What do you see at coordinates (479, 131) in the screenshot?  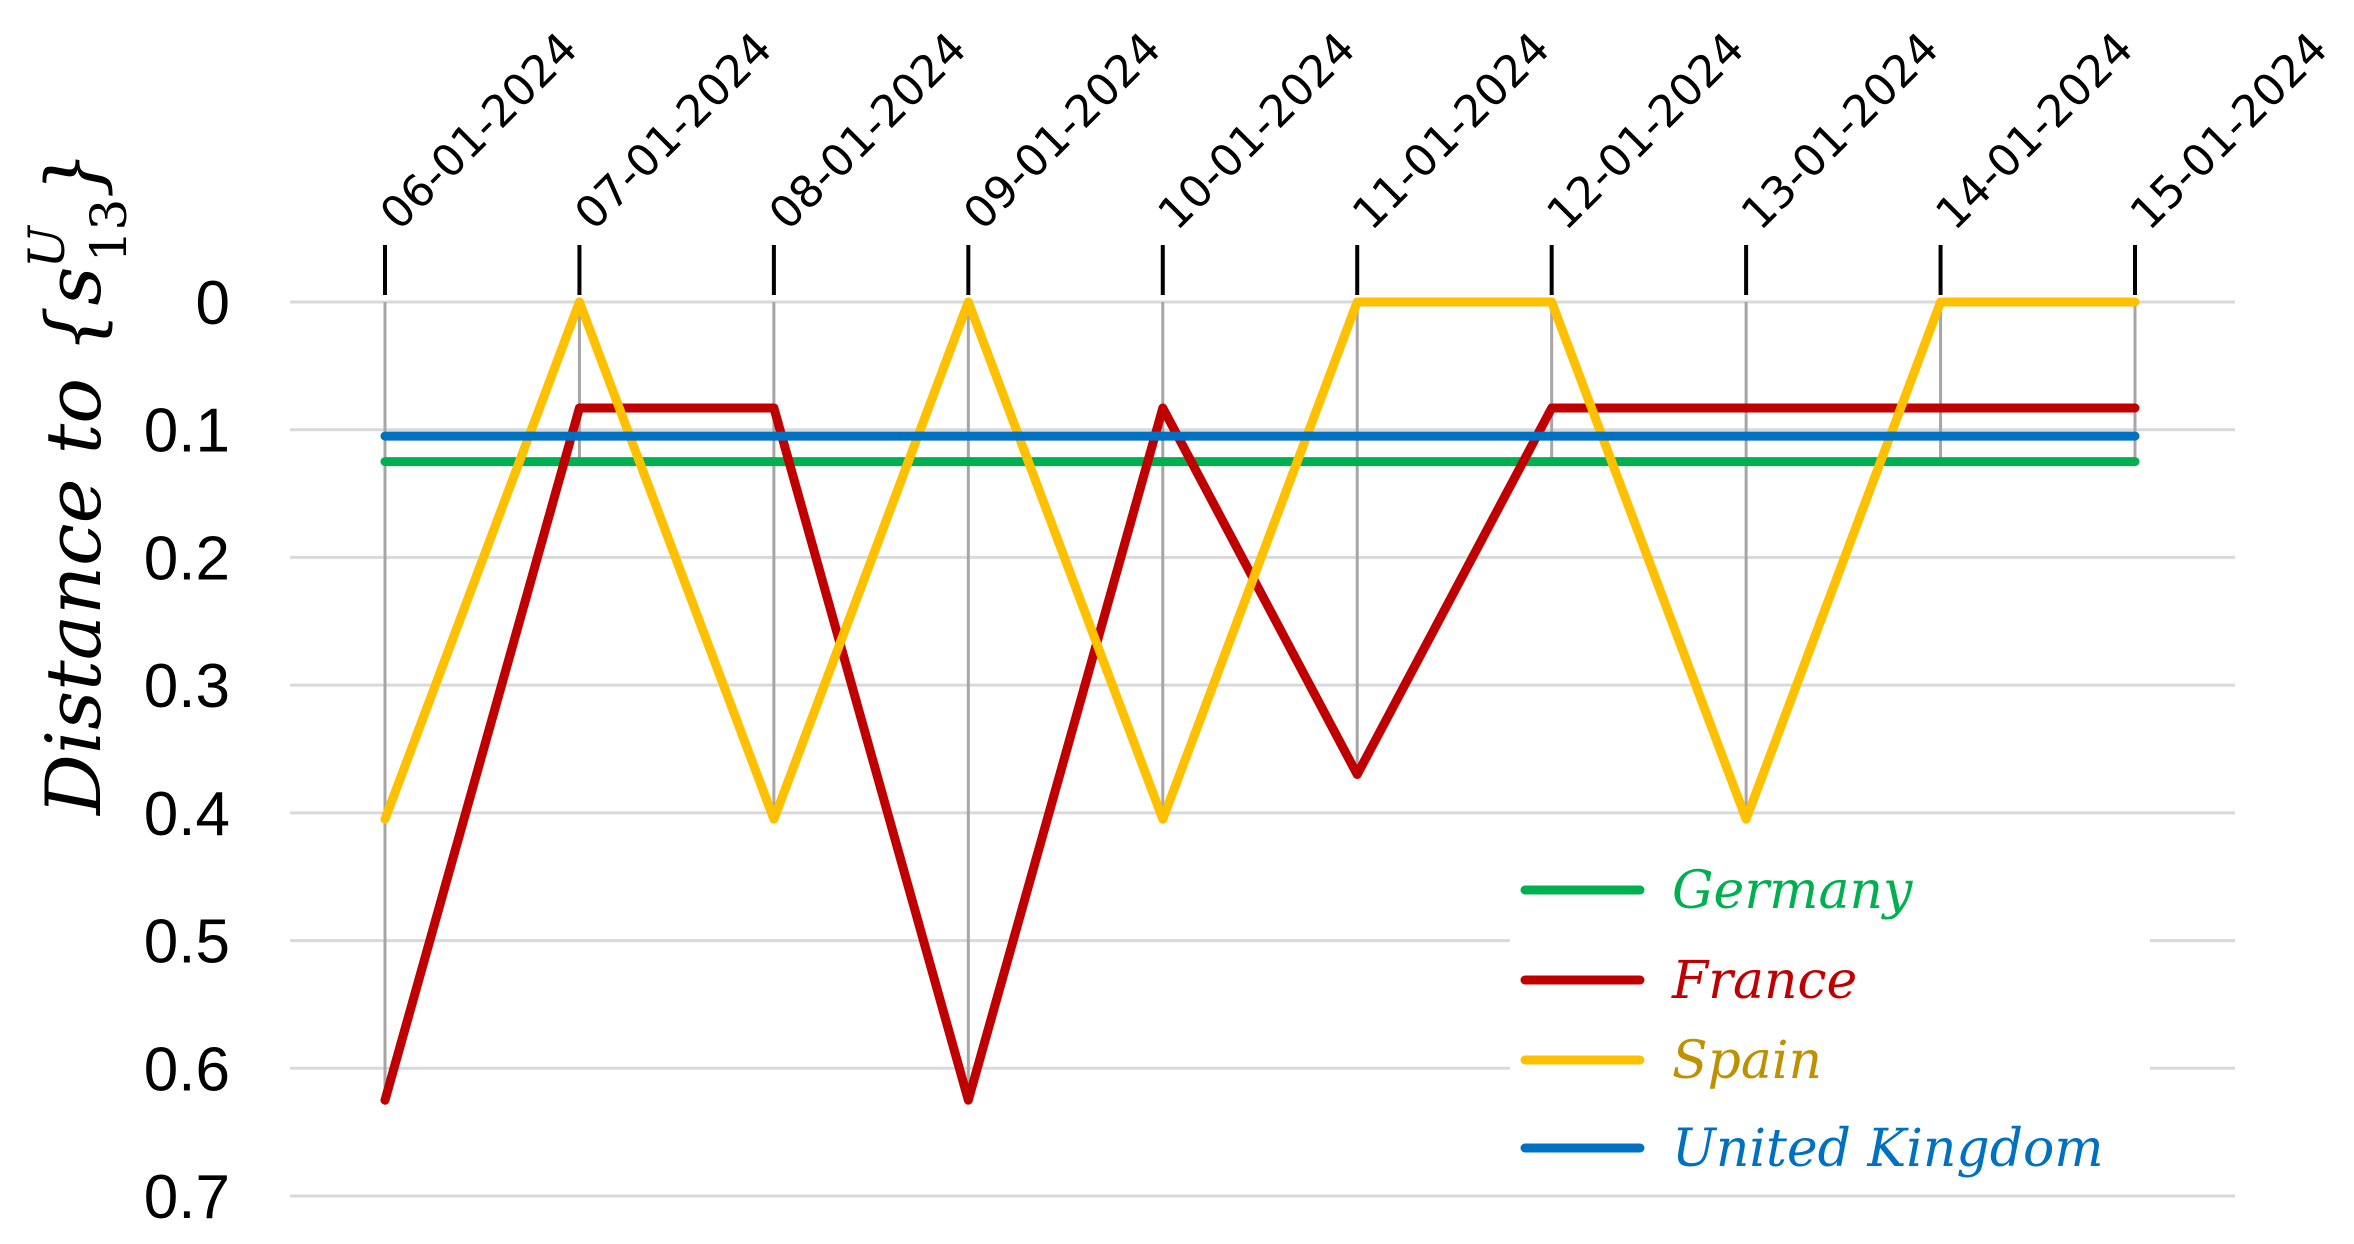 I see `x-tick-label: 06-01-2024` at bounding box center [479, 131].